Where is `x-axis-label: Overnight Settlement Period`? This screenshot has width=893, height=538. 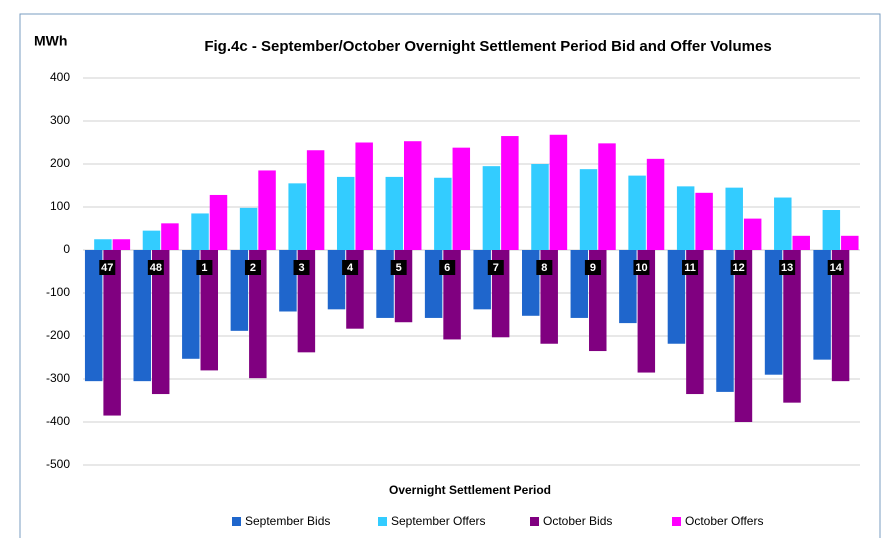
x-axis-label: Overnight Settlement Period is located at coordinates (470, 490).